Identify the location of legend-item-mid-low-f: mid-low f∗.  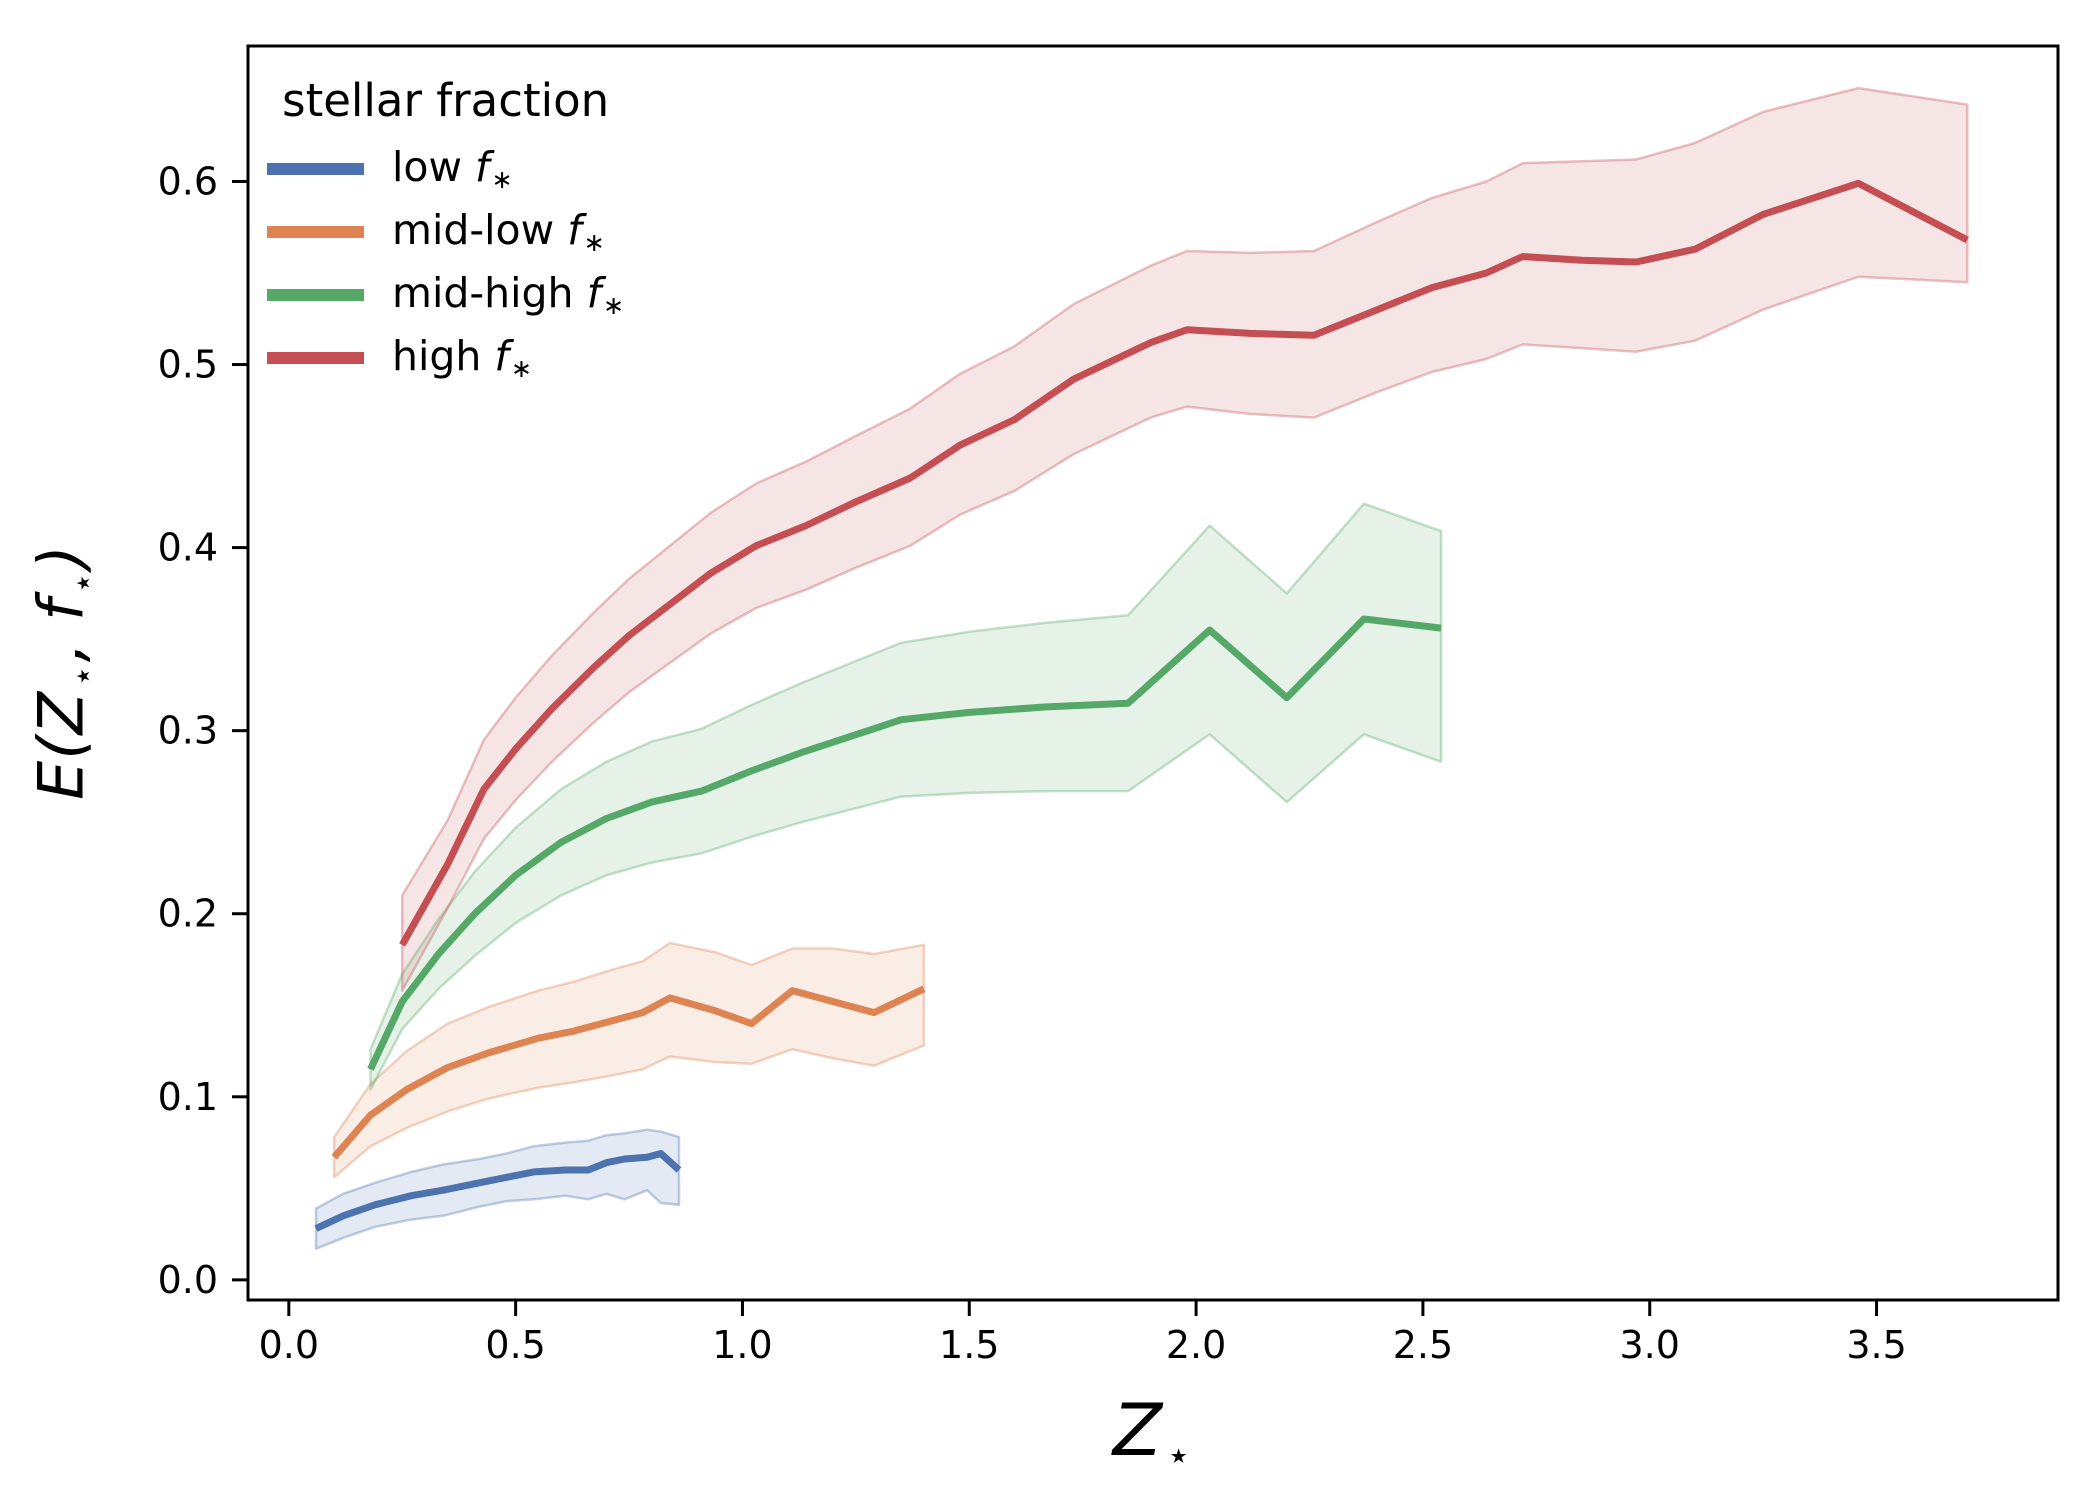
(445, 231).